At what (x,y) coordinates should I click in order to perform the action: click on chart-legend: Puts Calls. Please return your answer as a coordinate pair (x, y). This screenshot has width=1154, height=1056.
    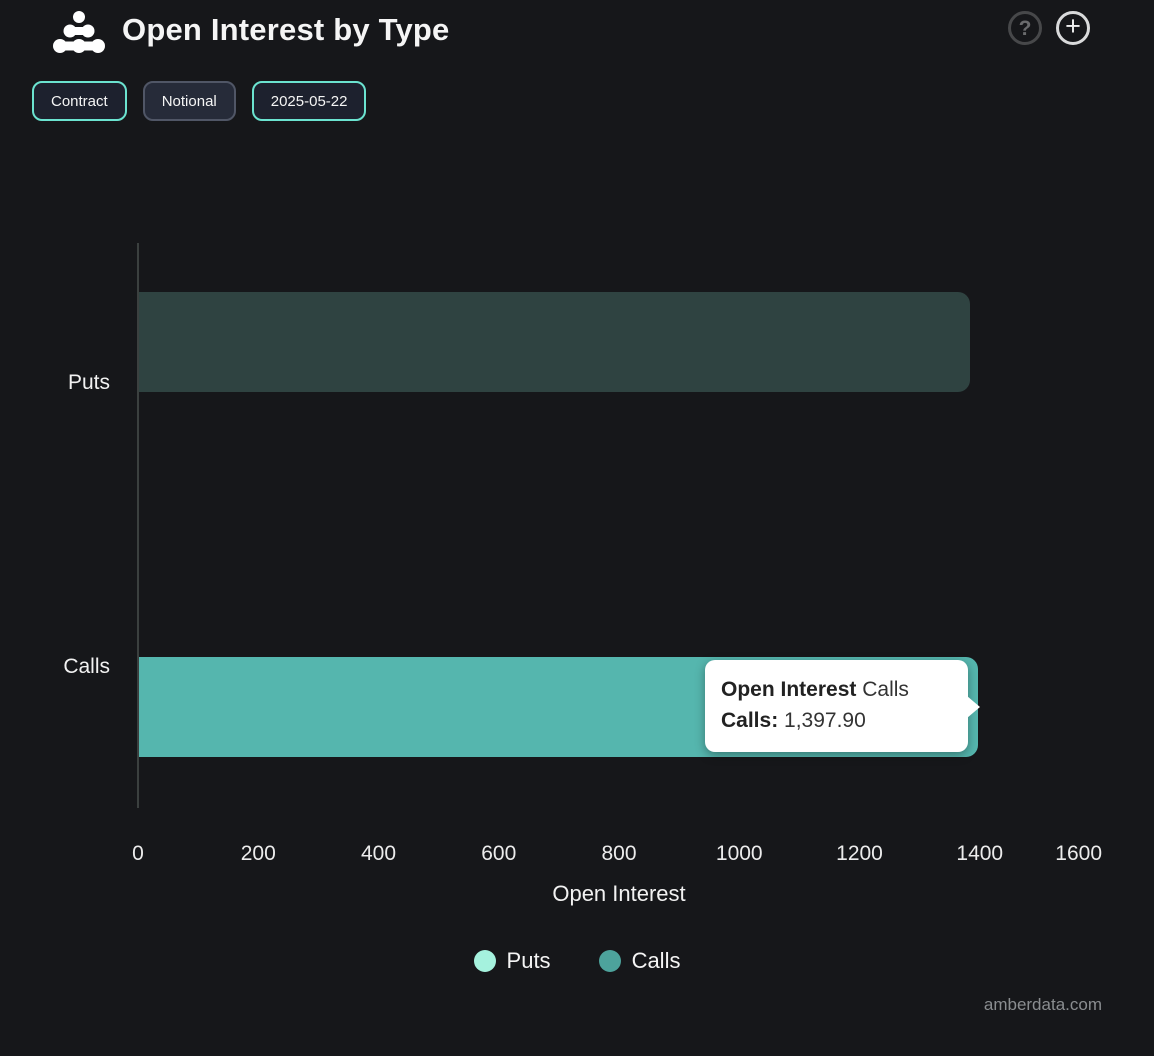
    Looking at the image, I should click on (577, 961).